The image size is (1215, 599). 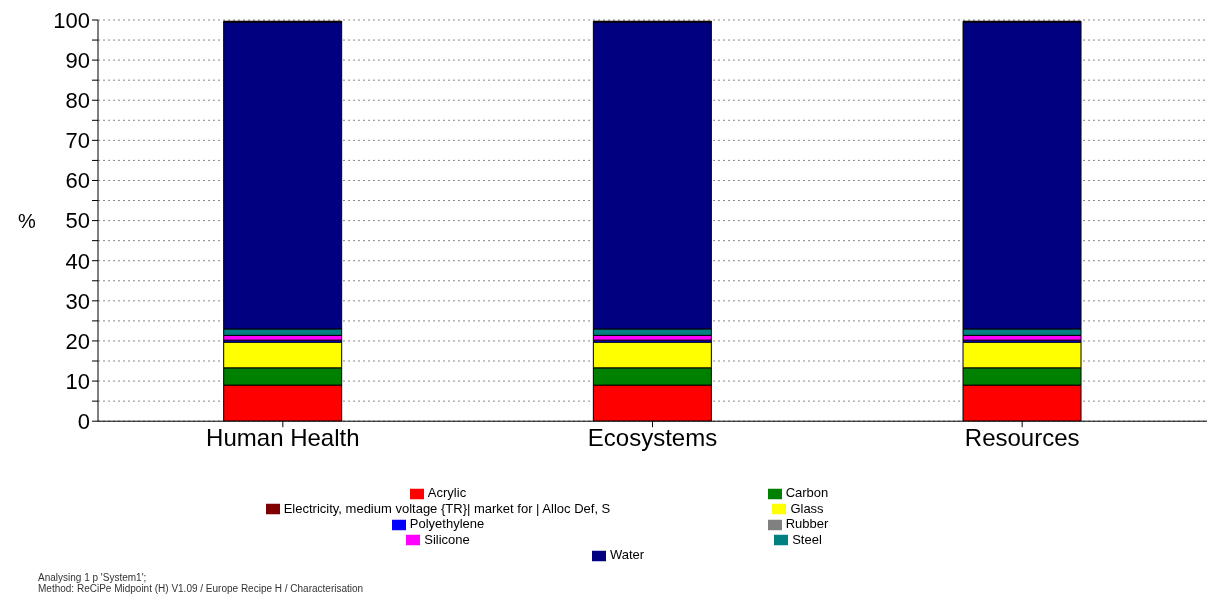 What do you see at coordinates (77, 261) in the screenshot?
I see `y-tick-label: 40` at bounding box center [77, 261].